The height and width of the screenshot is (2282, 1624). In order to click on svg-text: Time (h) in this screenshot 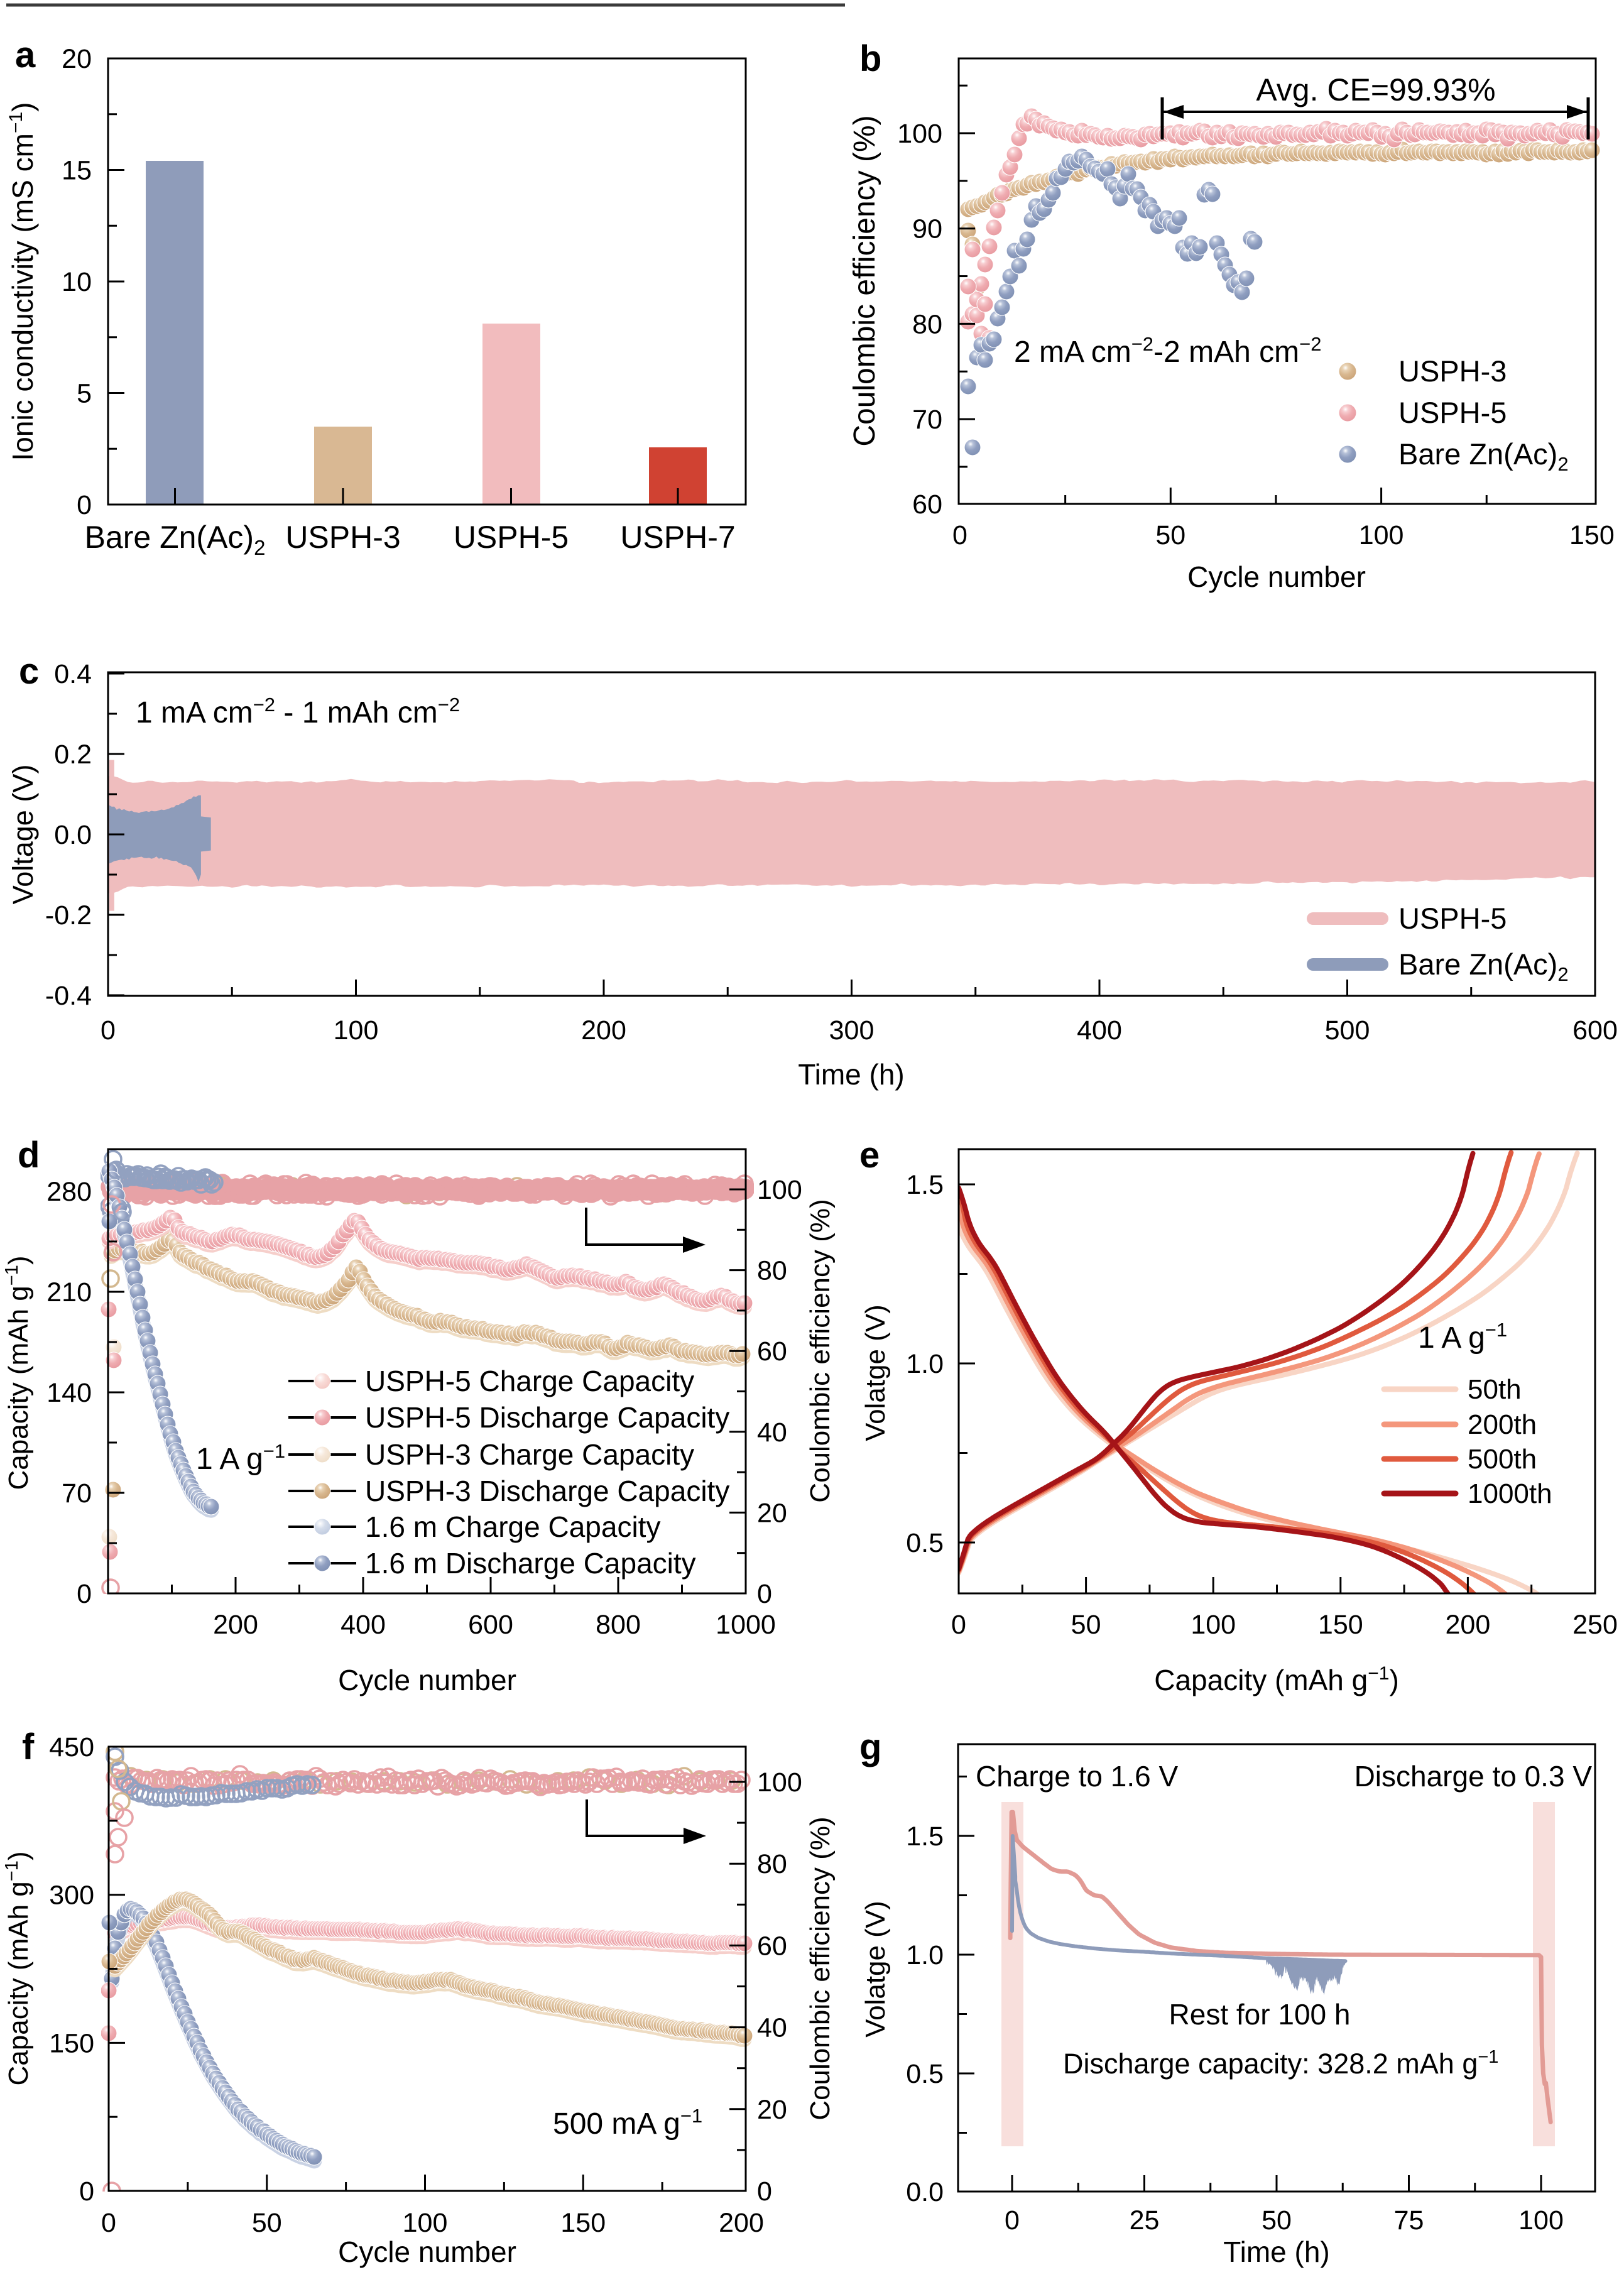, I will do `click(851, 1074)`.